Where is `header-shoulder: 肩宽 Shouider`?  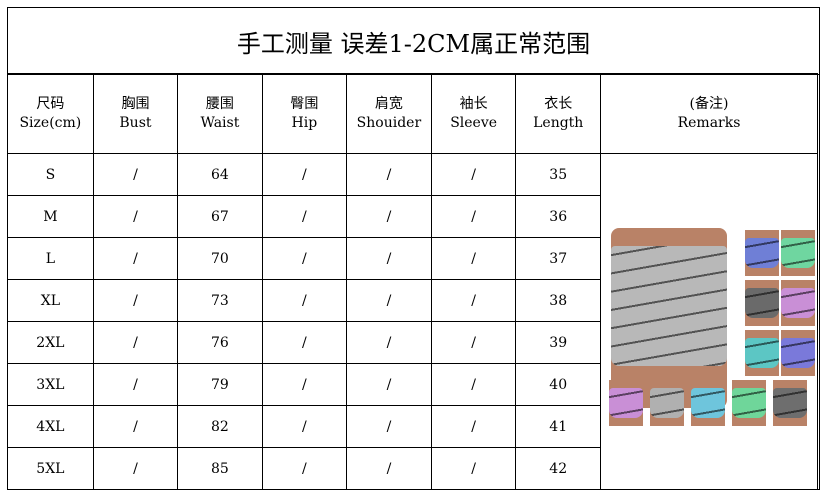
header-shoulder: 肩宽 Shouider is located at coordinates (389, 113).